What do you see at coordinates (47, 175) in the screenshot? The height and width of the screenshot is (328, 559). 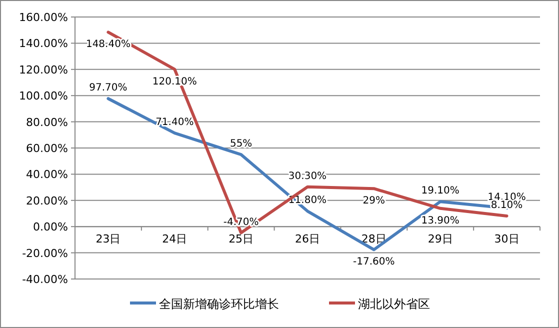 I see `y-tick-label: 40.00%` at bounding box center [47, 175].